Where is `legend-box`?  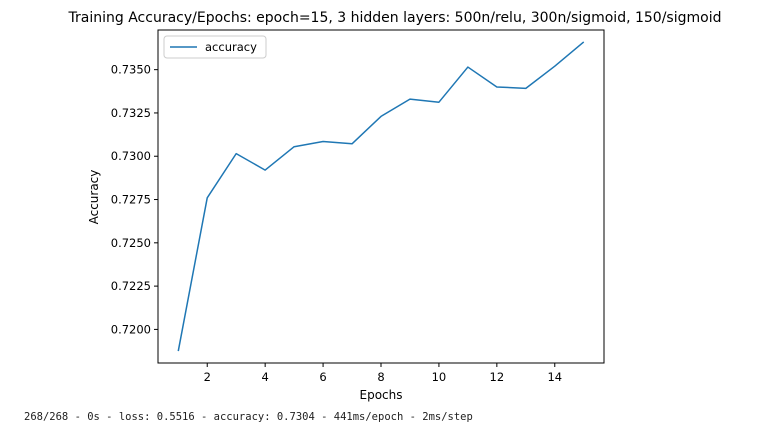
legend-box is located at coordinates (215, 47).